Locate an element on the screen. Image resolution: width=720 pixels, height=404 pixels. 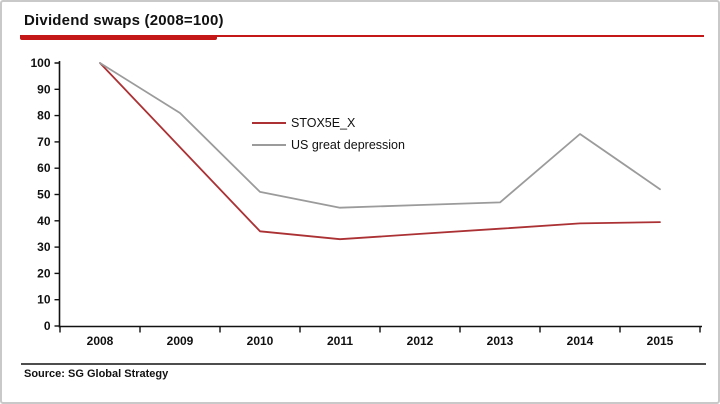
legend-line-swatch-depression is located at coordinates (269, 145).